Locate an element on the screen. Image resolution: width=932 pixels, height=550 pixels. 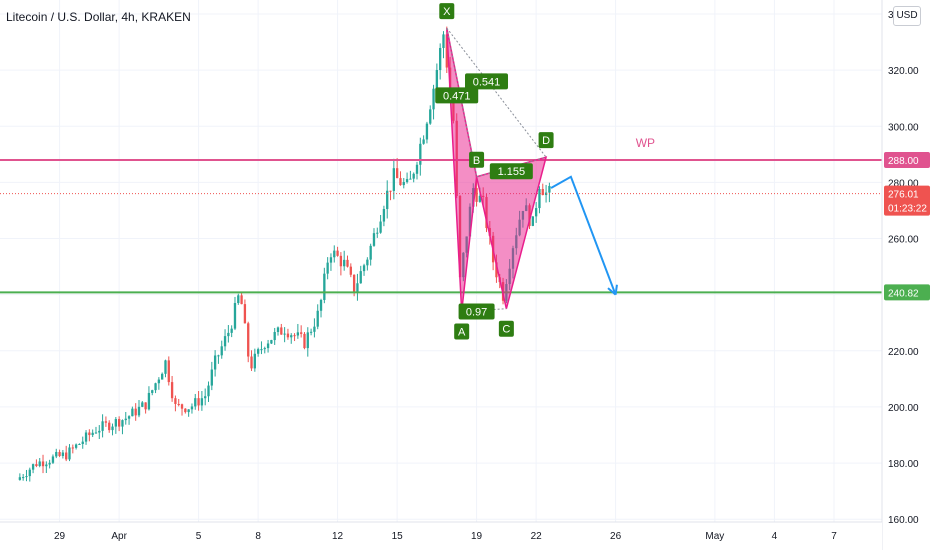
ratio-label: 0.471 is located at coordinates (457, 96).